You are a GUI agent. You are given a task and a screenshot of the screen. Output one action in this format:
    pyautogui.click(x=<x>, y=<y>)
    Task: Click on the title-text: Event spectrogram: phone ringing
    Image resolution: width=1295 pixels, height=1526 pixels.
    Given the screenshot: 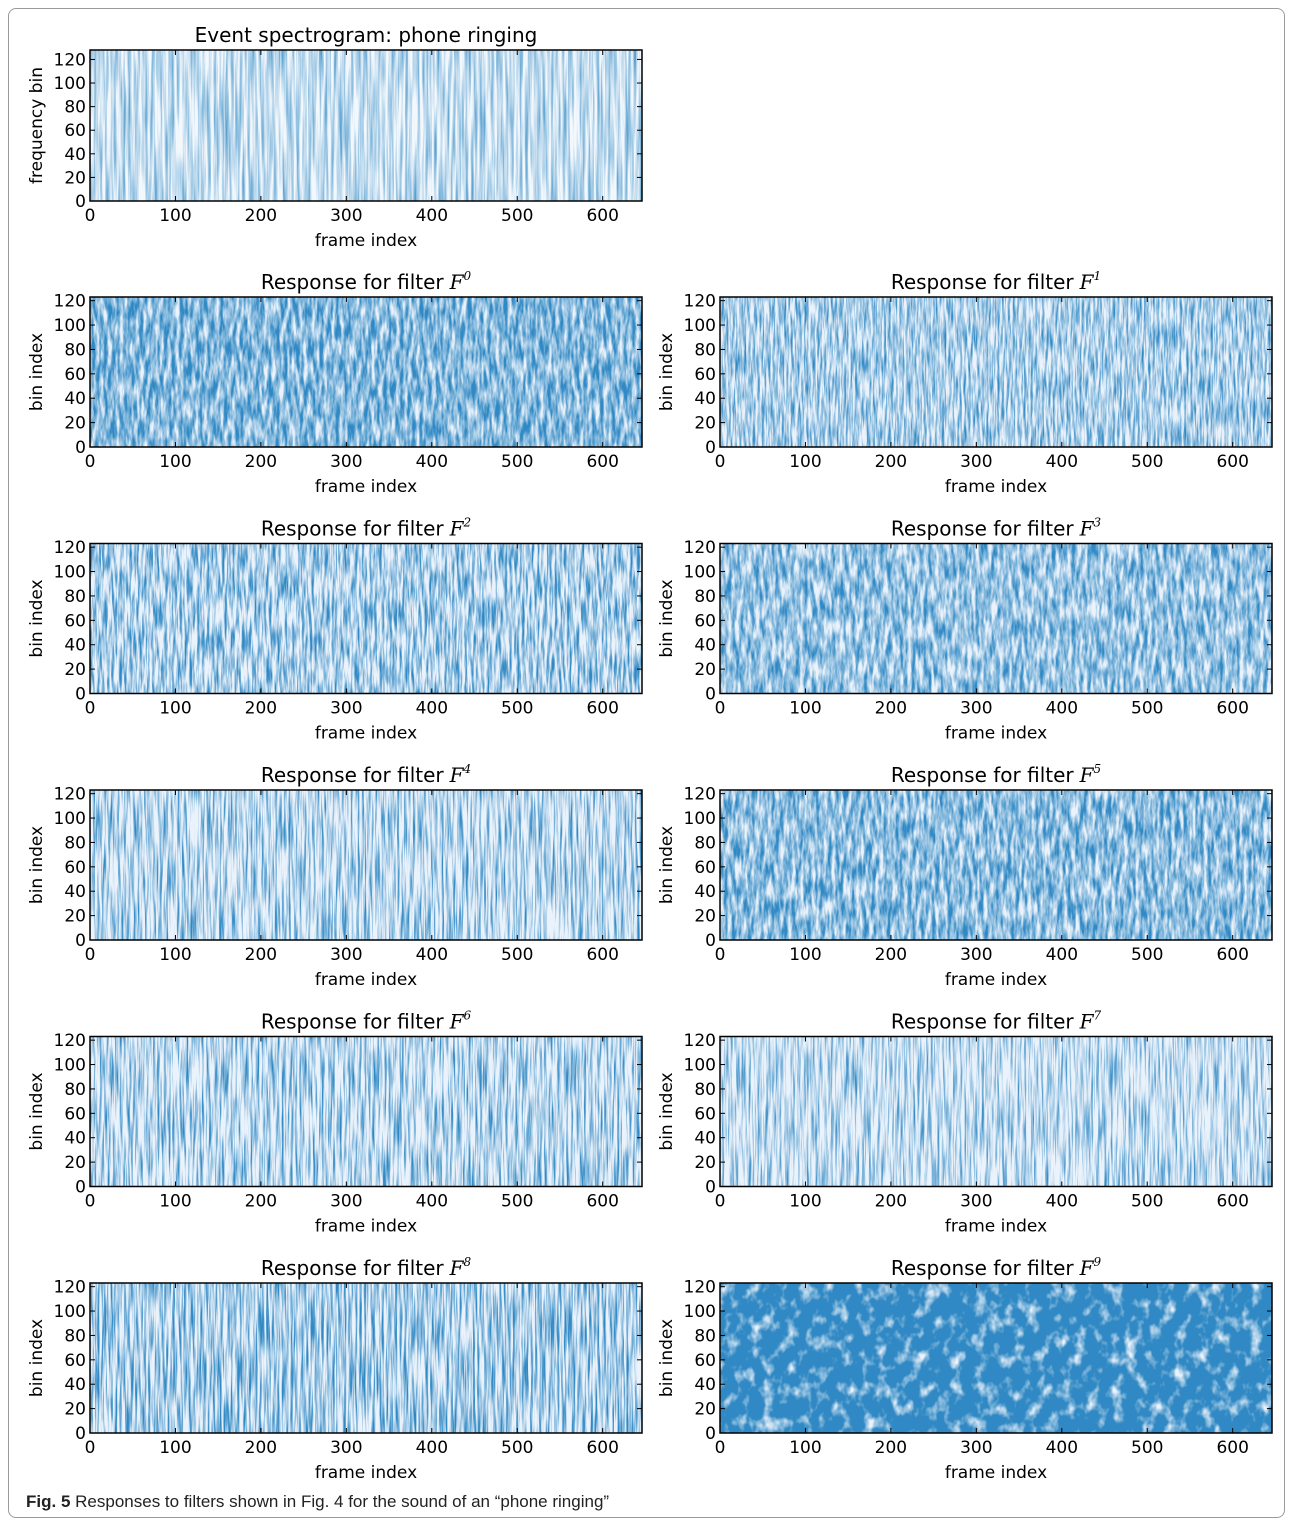 What is the action you would take?
    pyautogui.click(x=366, y=35)
    